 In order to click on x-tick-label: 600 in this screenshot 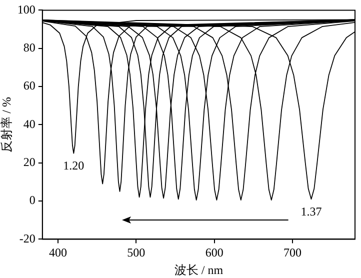, I will do `click(214, 253)`.